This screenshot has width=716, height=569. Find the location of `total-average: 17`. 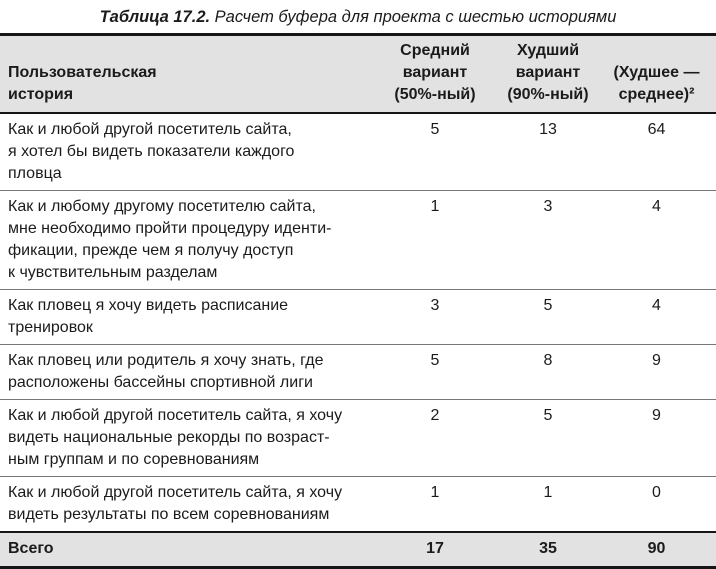

total-average: 17 is located at coordinates (435, 549).